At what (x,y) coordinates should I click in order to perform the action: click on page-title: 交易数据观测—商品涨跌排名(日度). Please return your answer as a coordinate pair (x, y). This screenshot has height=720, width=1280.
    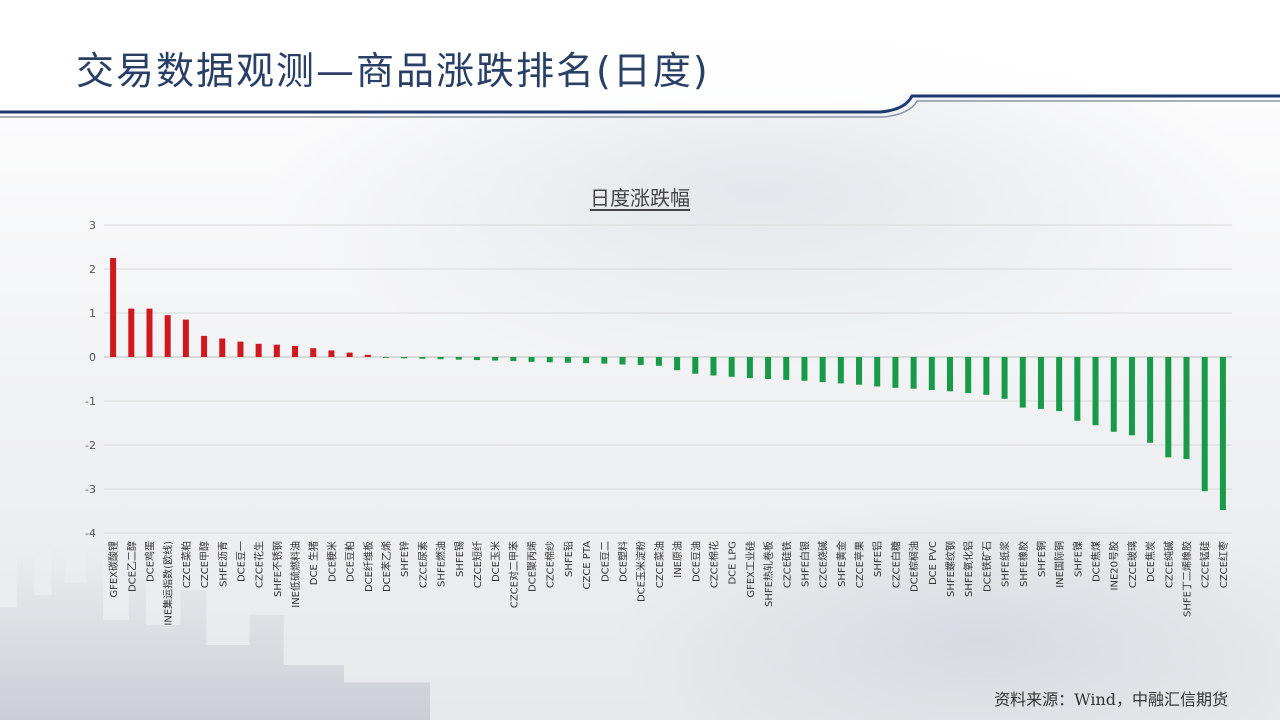
    Looking at the image, I should click on (393, 71).